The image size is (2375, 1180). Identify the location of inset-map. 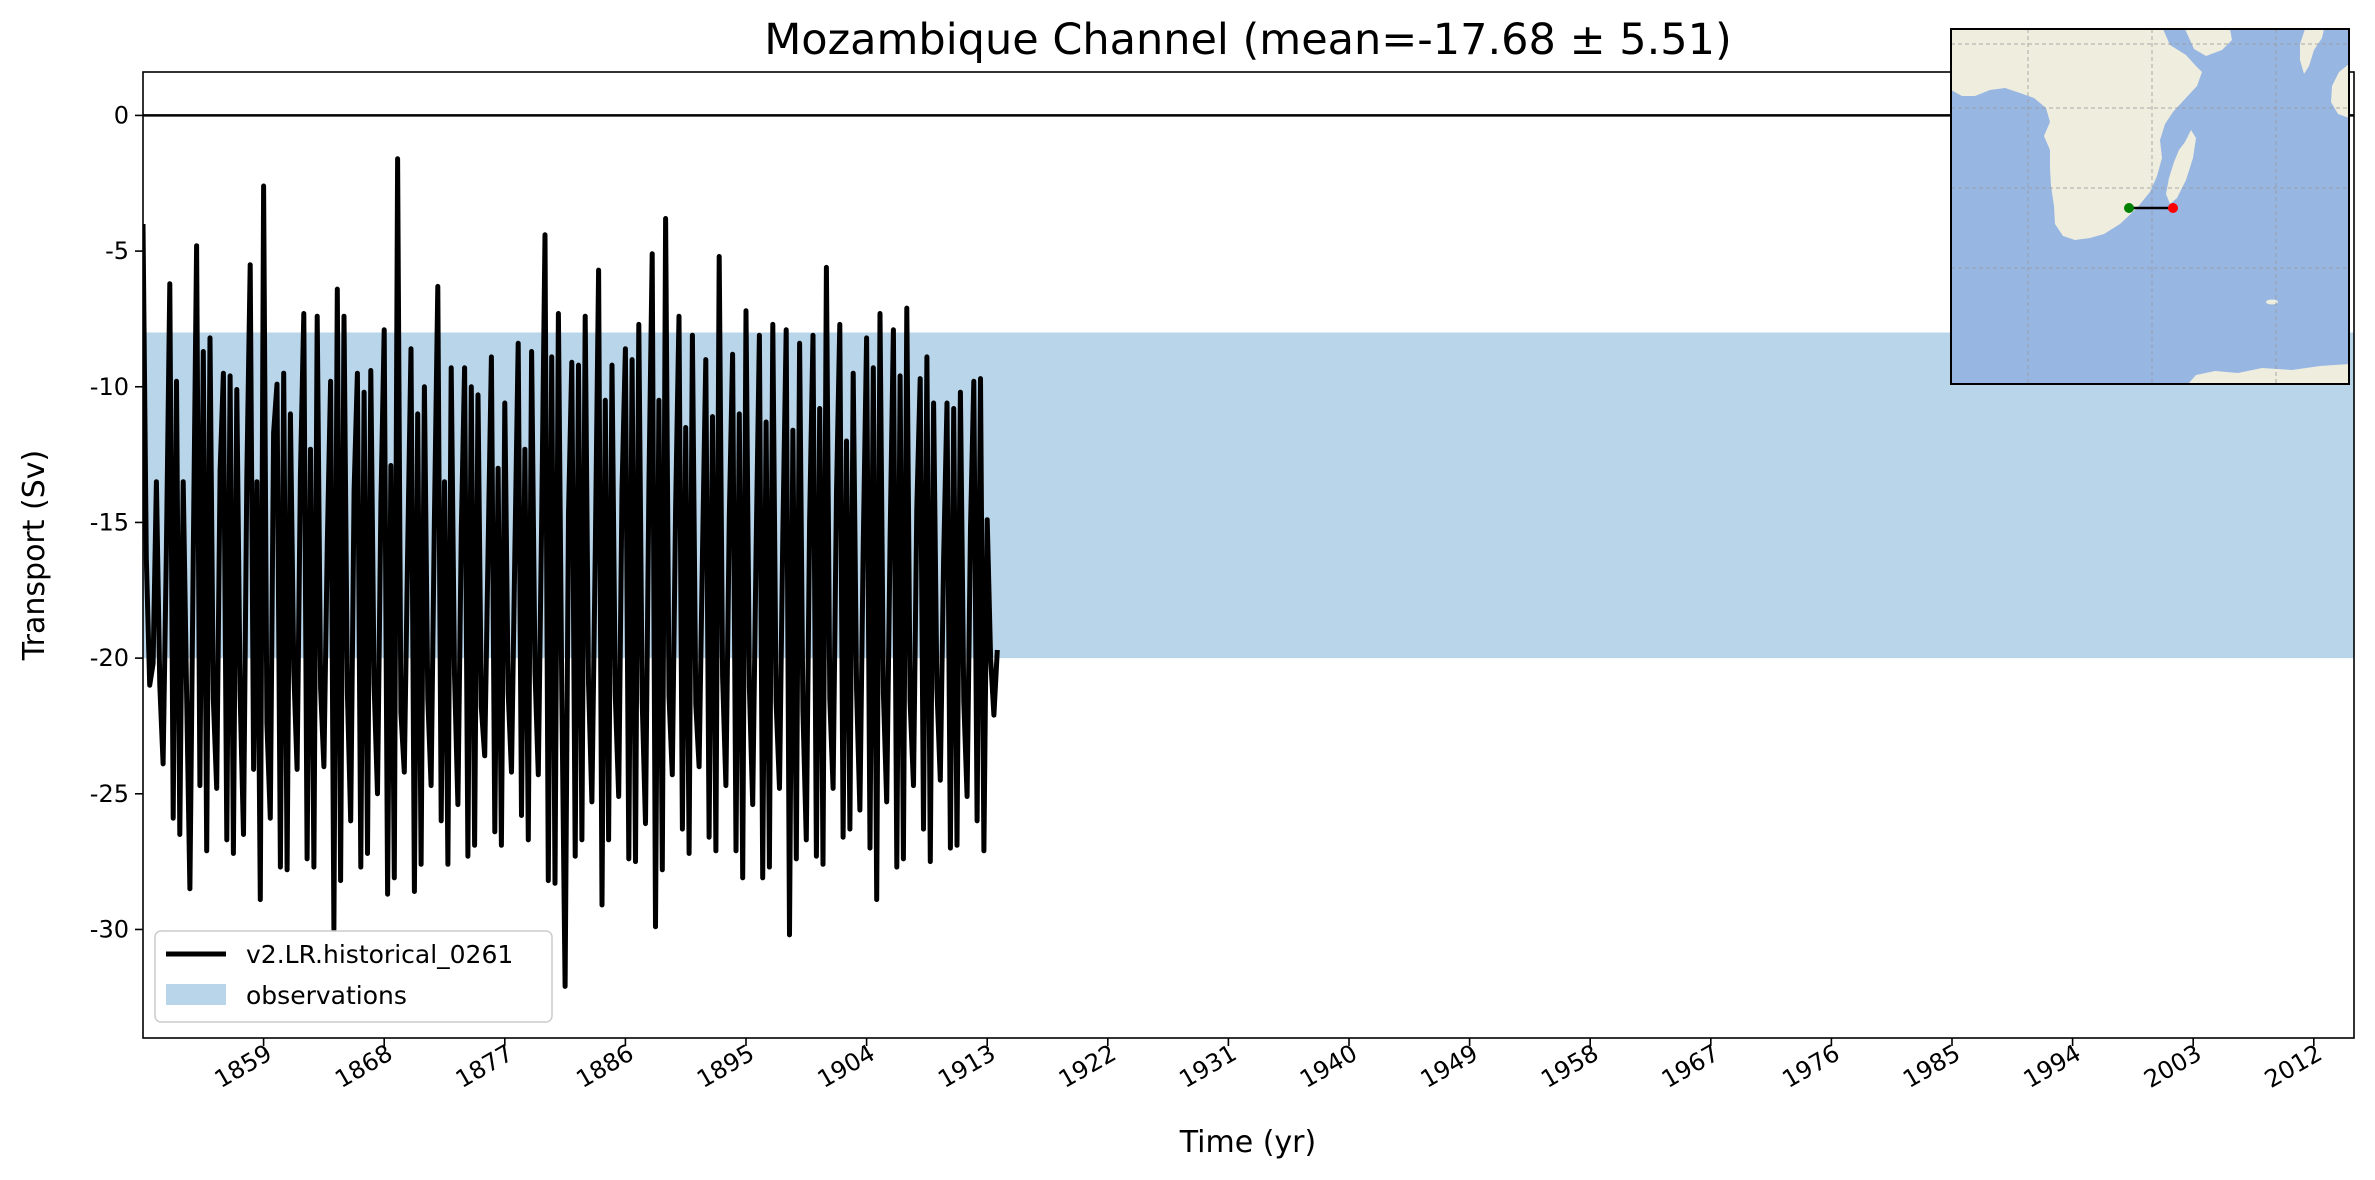
(2150, 206).